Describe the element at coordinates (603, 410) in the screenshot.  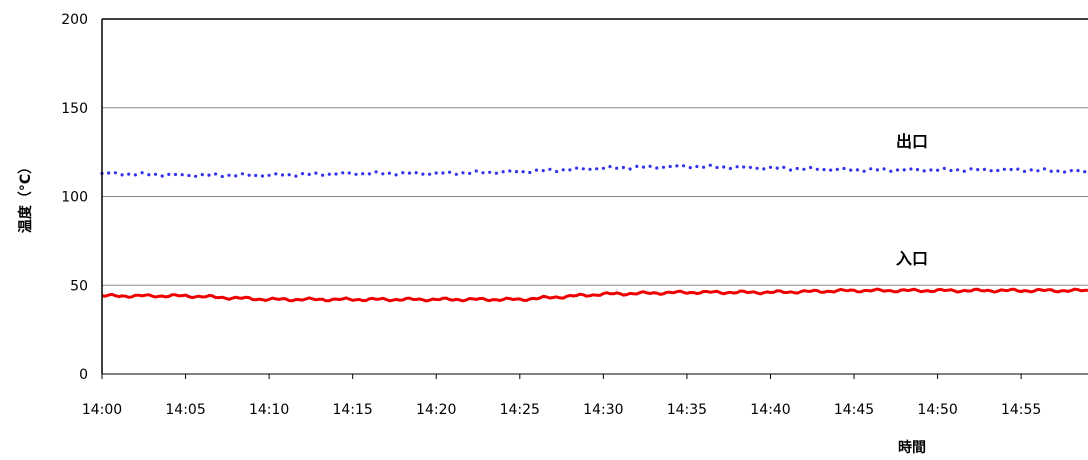
I see `x-tick-14:30: 14:30` at that location.